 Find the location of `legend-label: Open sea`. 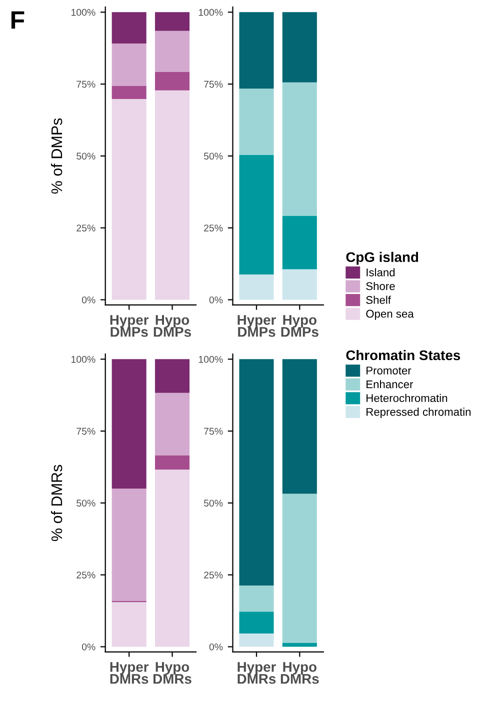

legend-label: Open sea is located at coordinates (390, 315).